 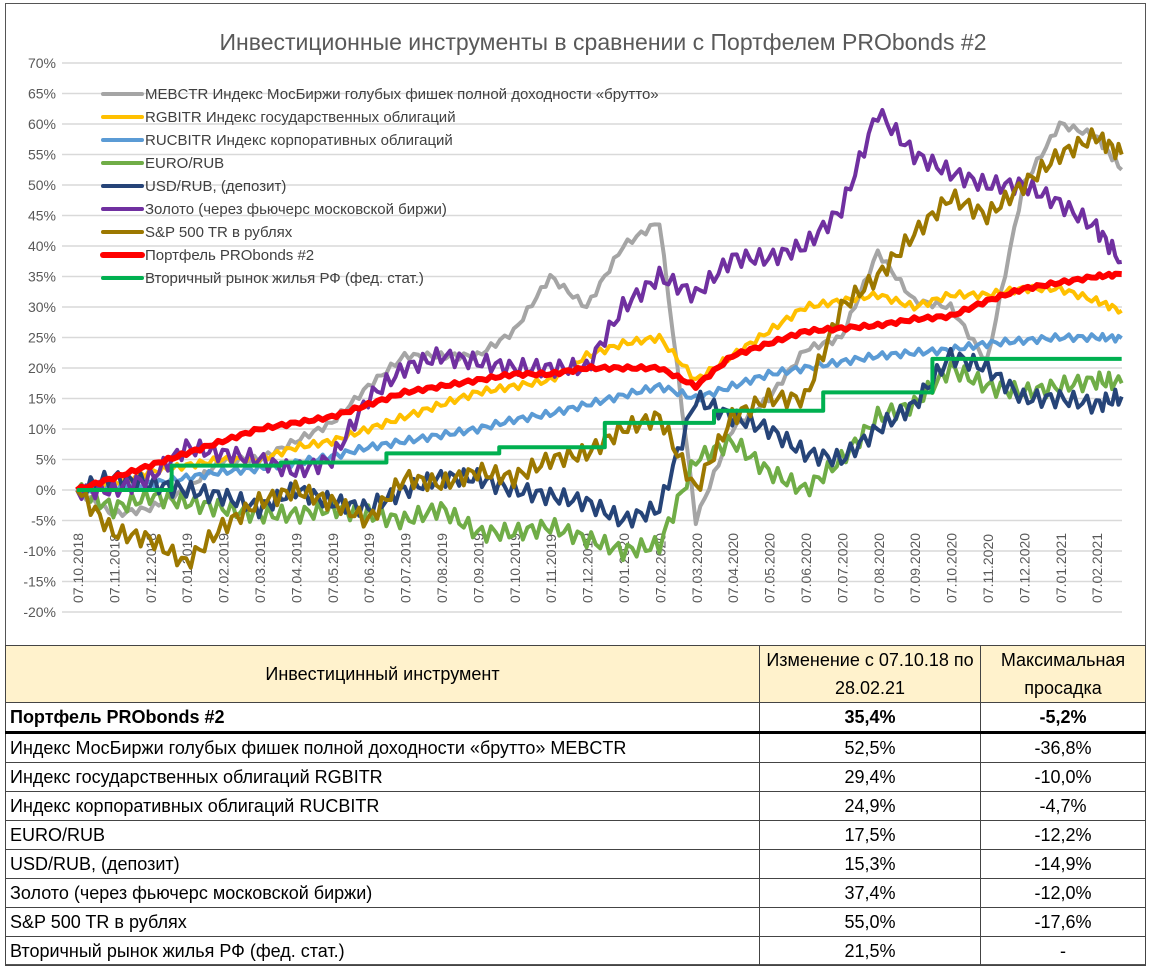 What do you see at coordinates (42, 185) in the screenshot?
I see `y-tick-label: 50%` at bounding box center [42, 185].